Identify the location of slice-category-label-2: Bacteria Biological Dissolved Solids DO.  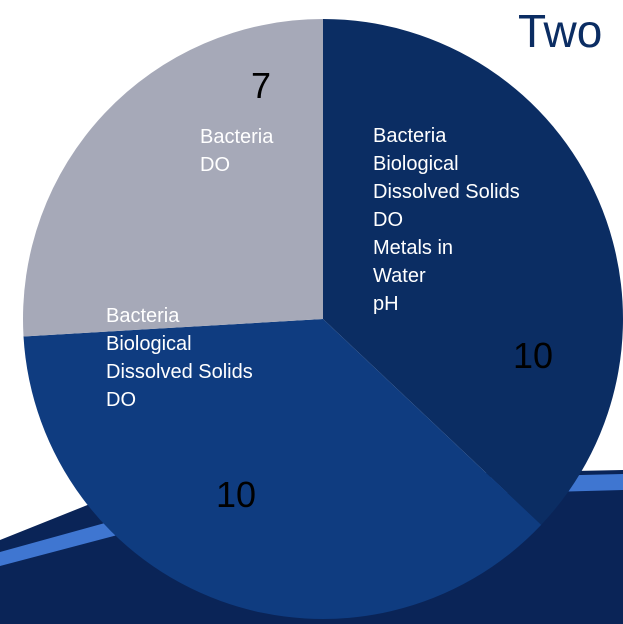
(179, 358).